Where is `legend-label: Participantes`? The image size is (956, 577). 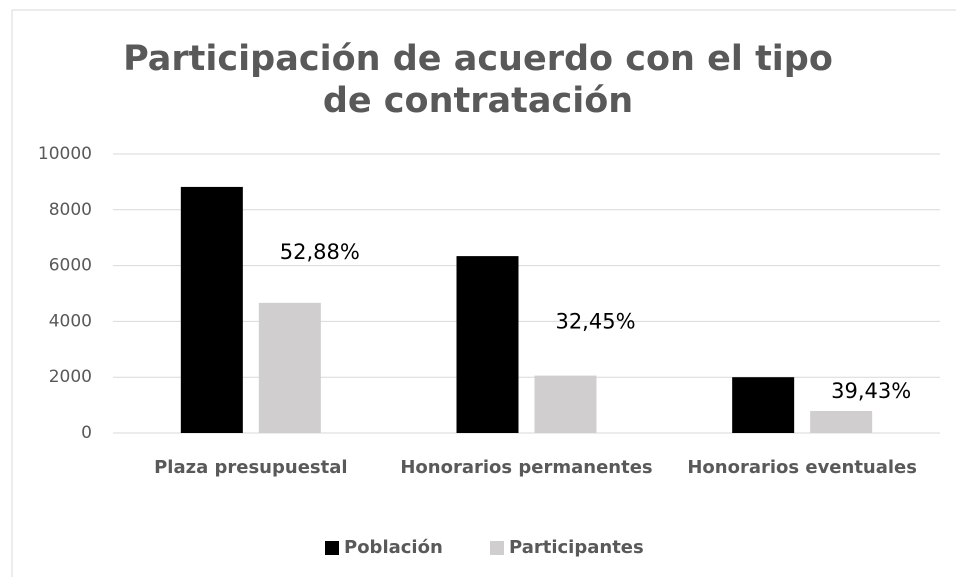 legend-label: Participantes is located at coordinates (576, 547).